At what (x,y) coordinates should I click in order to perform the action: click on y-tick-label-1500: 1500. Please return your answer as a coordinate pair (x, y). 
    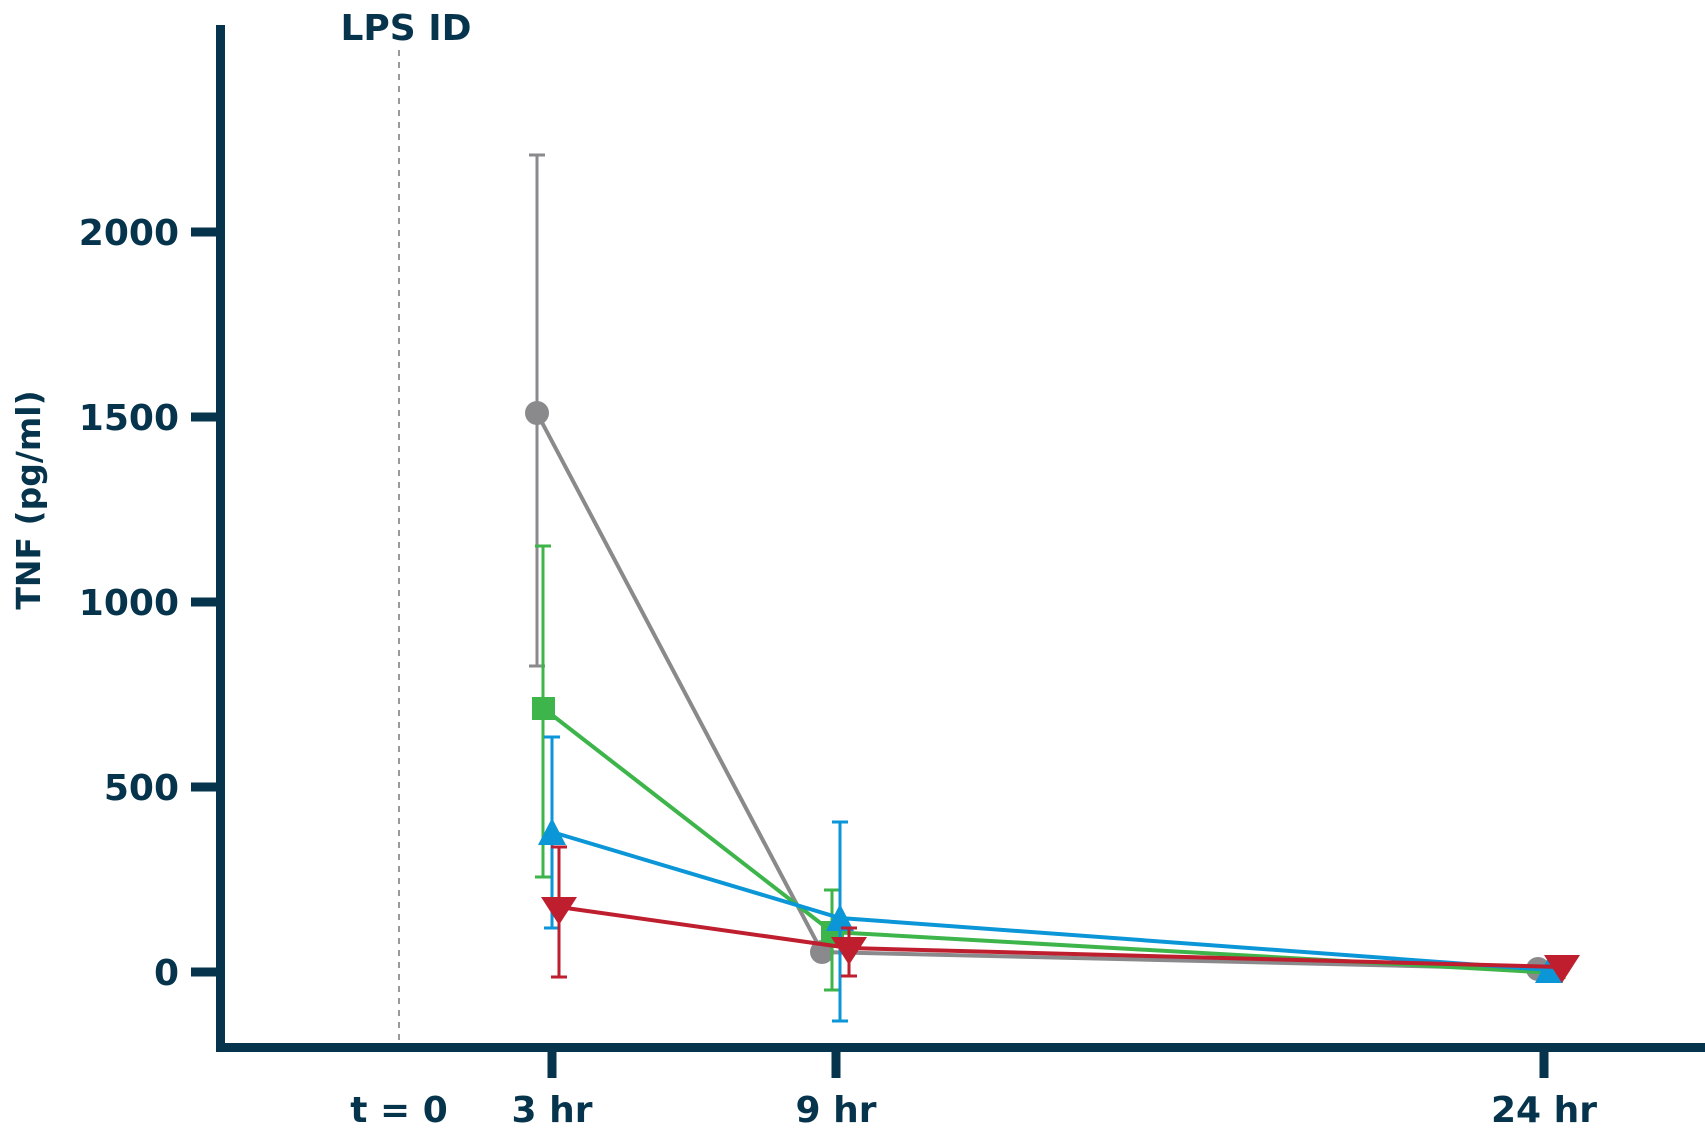
    Looking at the image, I should click on (129, 418).